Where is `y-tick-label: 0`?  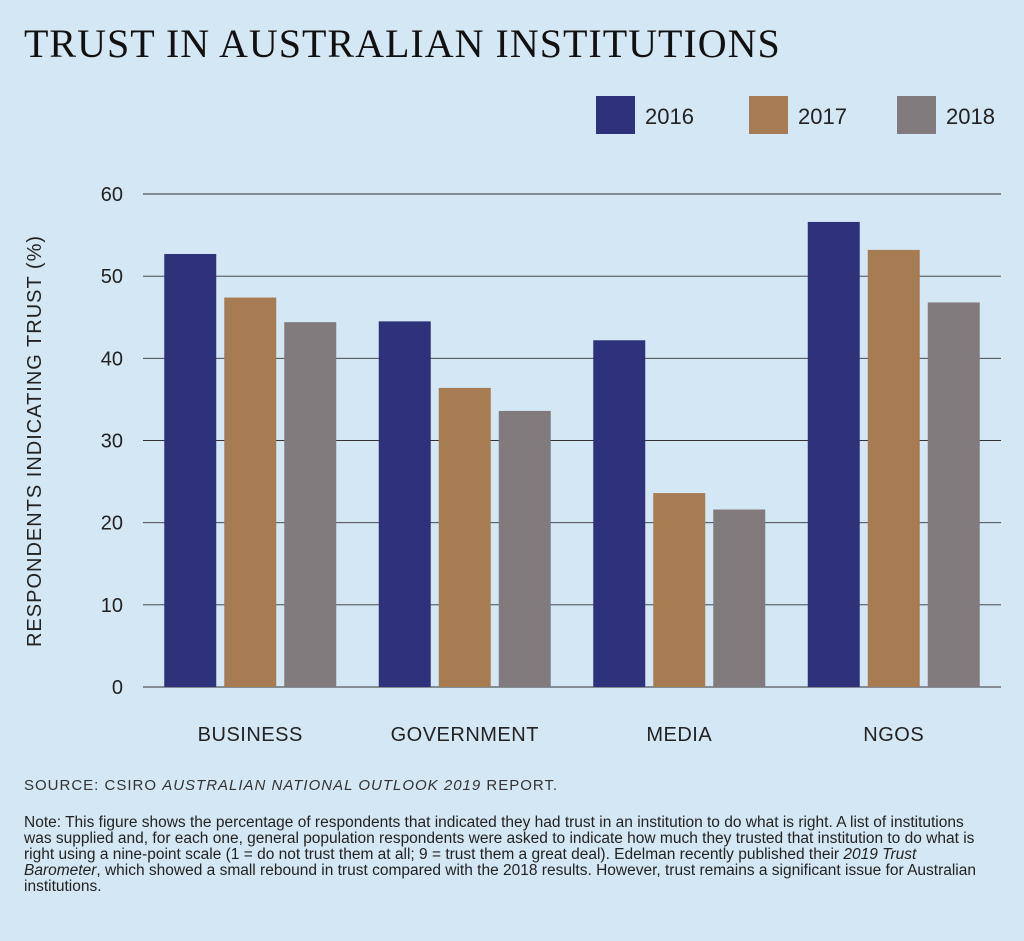 y-tick-label: 0 is located at coordinates (117, 688).